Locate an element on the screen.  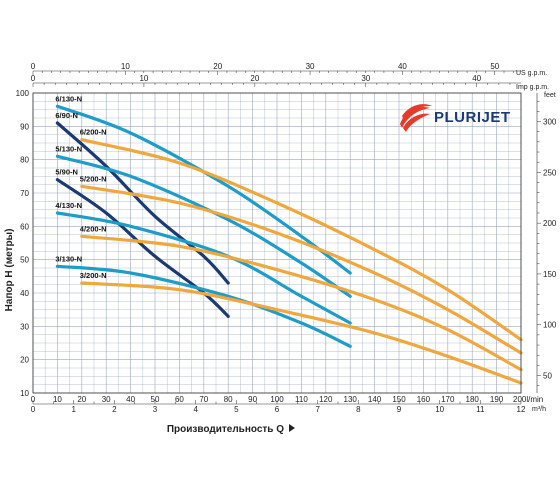
x-tick-label: 130 is located at coordinates (351, 399).